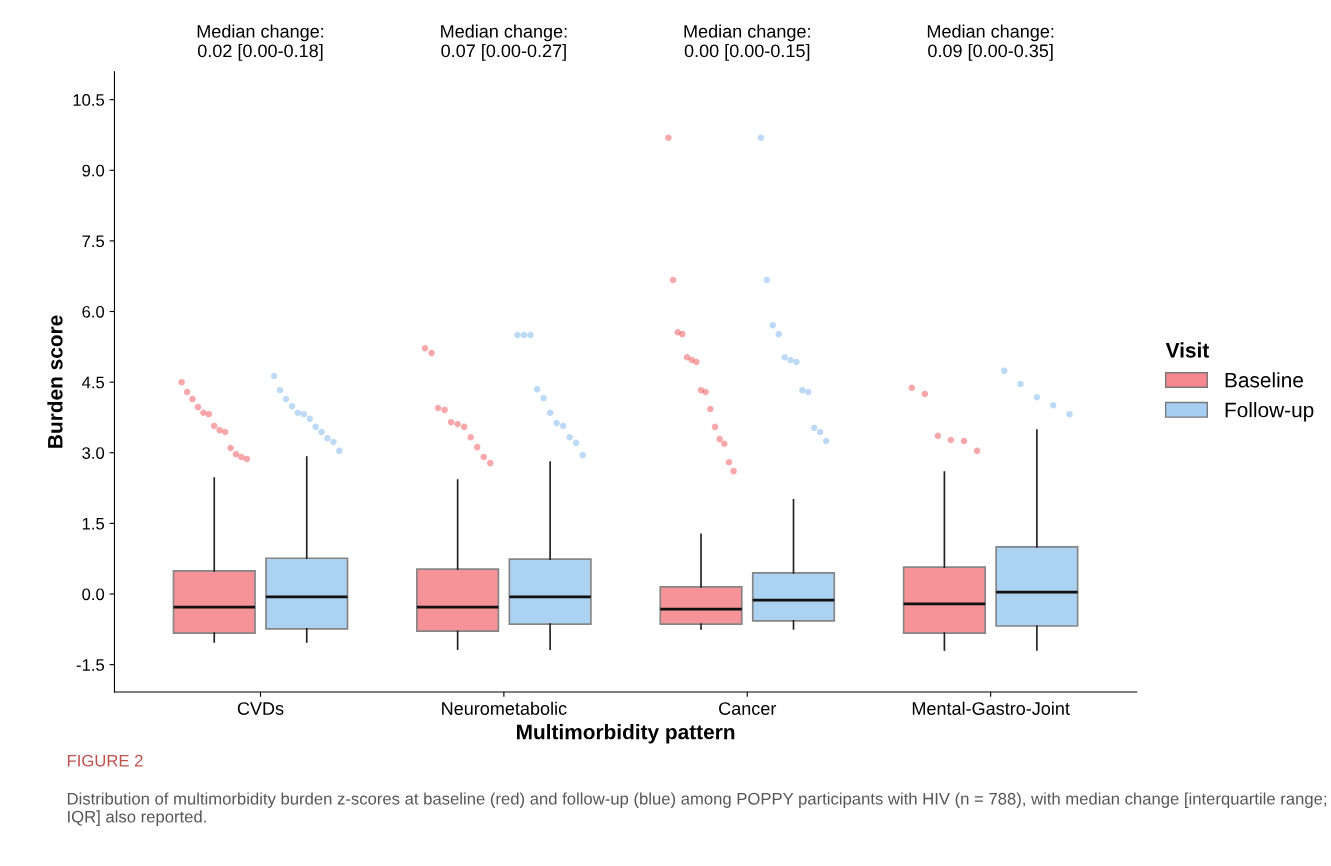 The width and height of the screenshot is (1331, 866). What do you see at coordinates (93, 170) in the screenshot?
I see `y-tick-label: 9.0` at bounding box center [93, 170].